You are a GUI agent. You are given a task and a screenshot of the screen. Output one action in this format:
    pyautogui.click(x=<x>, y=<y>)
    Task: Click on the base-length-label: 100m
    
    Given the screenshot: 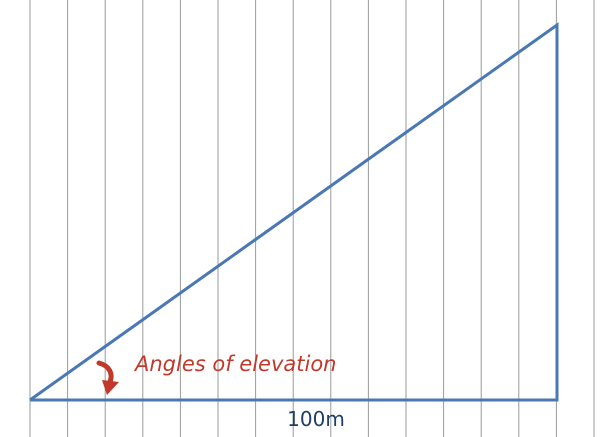 What is the action you would take?
    pyautogui.click(x=316, y=419)
    